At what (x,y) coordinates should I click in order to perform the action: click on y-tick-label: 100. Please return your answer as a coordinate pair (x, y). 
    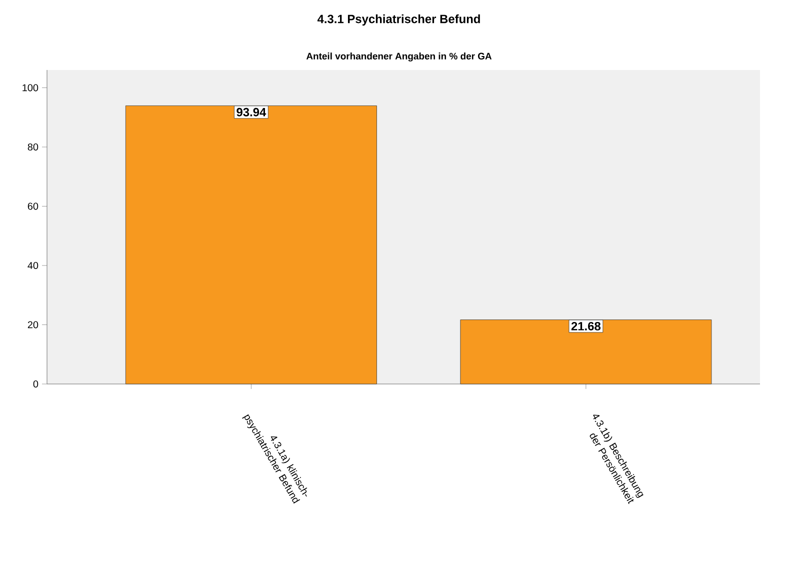
    Looking at the image, I should click on (30, 88).